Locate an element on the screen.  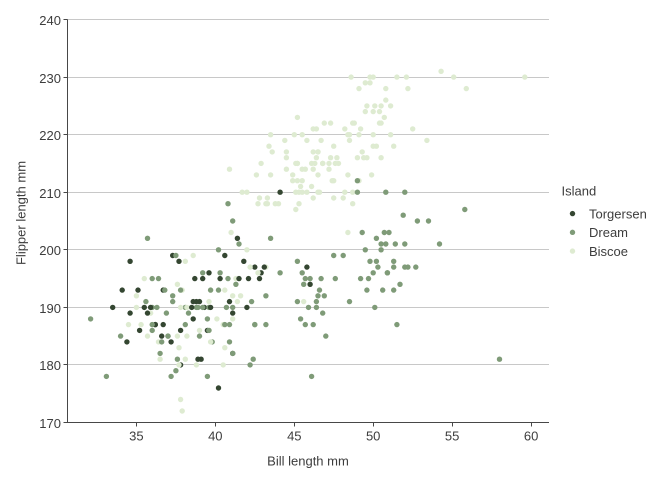
svg-text: Torgersen is located at coordinates (618, 213).